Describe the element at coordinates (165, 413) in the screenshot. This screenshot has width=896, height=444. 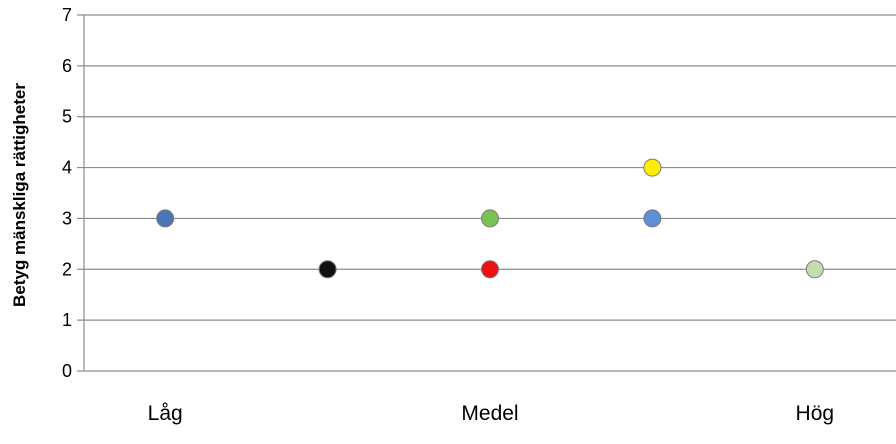
I see `x-tick-label-0: Låg` at that location.